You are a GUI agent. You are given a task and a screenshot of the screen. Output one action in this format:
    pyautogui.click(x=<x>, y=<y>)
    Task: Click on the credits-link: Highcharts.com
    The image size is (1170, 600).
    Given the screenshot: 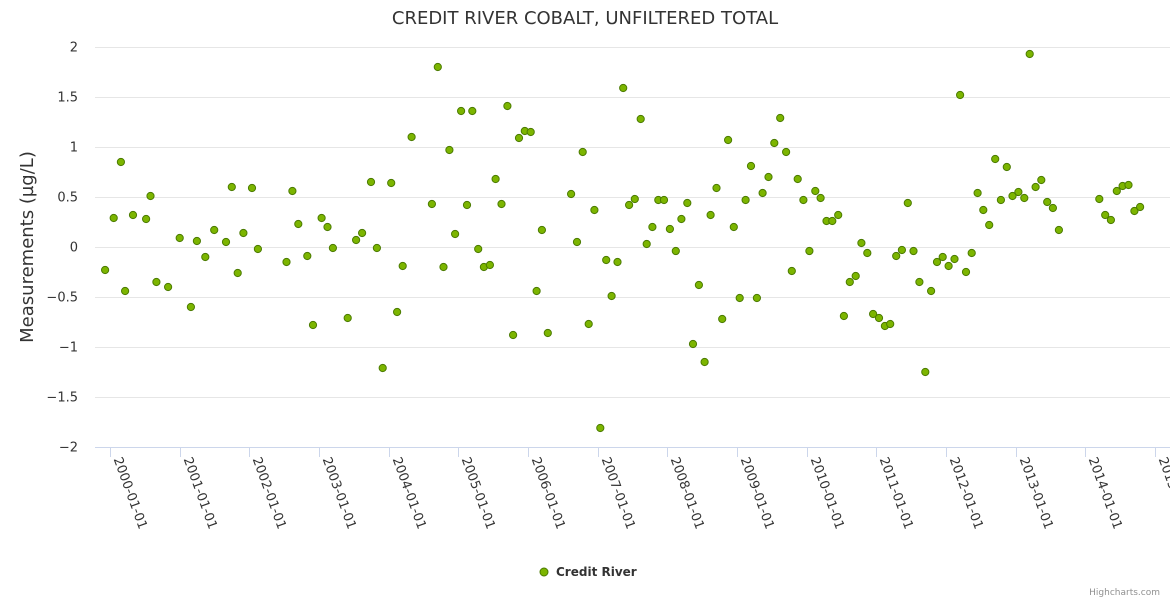 What is the action you would take?
    pyautogui.click(x=1124, y=593)
    